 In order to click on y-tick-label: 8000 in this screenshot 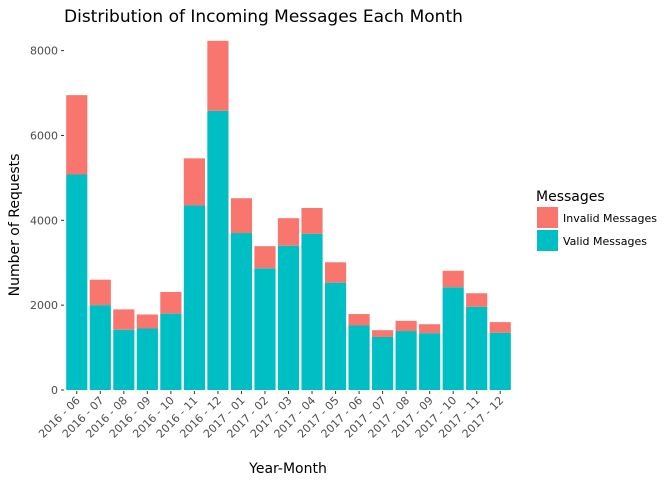, I will do `click(44, 51)`.